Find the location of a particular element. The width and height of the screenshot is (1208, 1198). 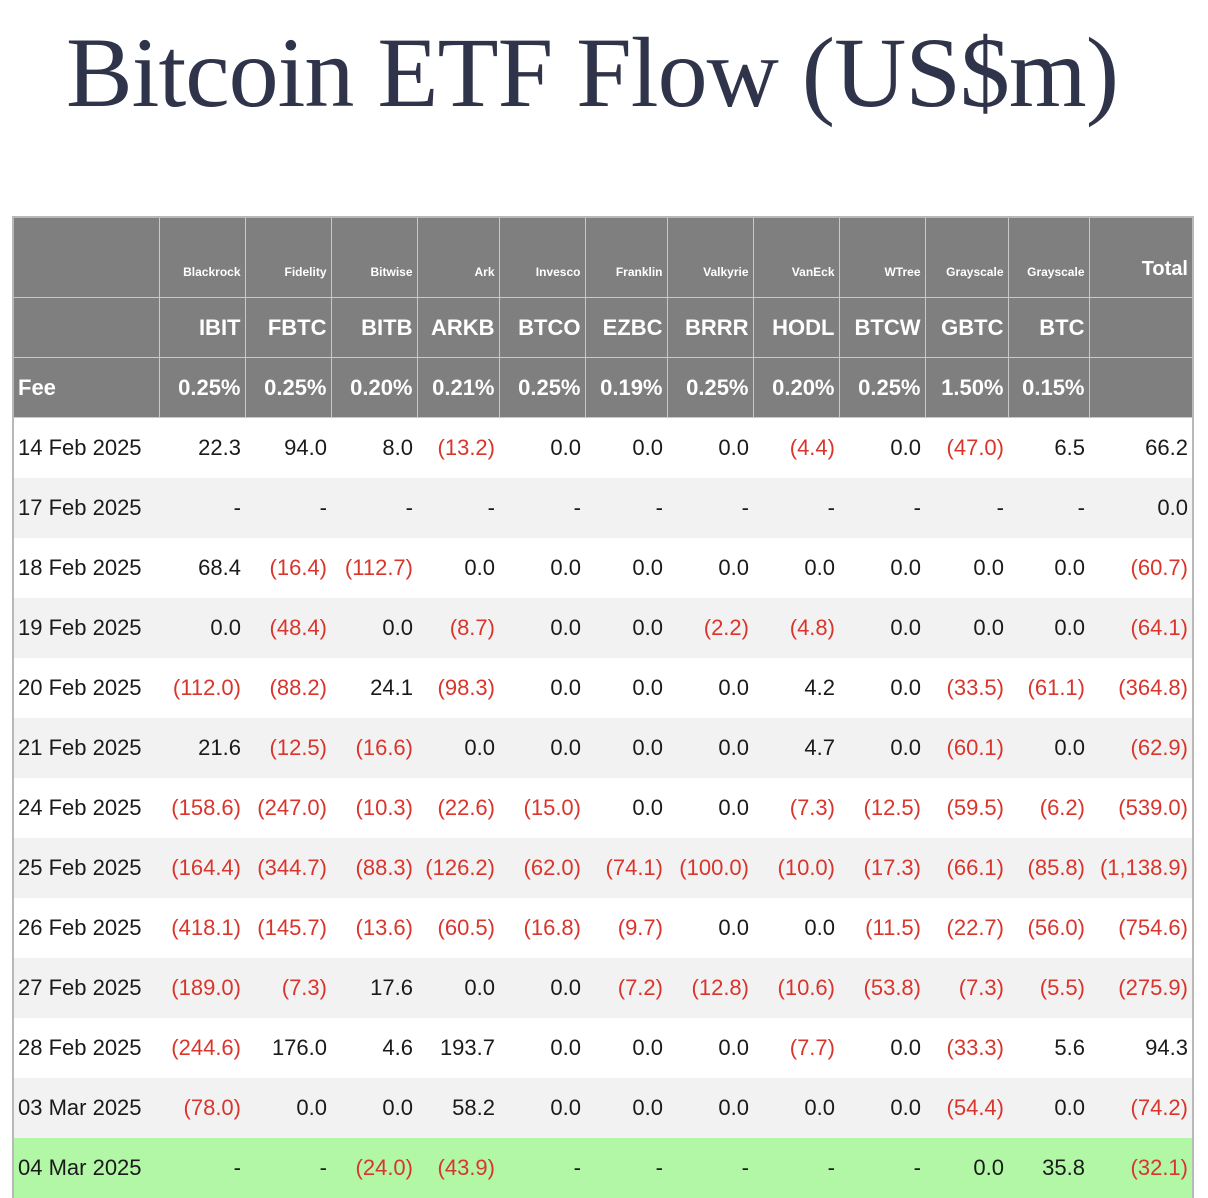

total-cell: (32.1) is located at coordinates (1141, 1168).